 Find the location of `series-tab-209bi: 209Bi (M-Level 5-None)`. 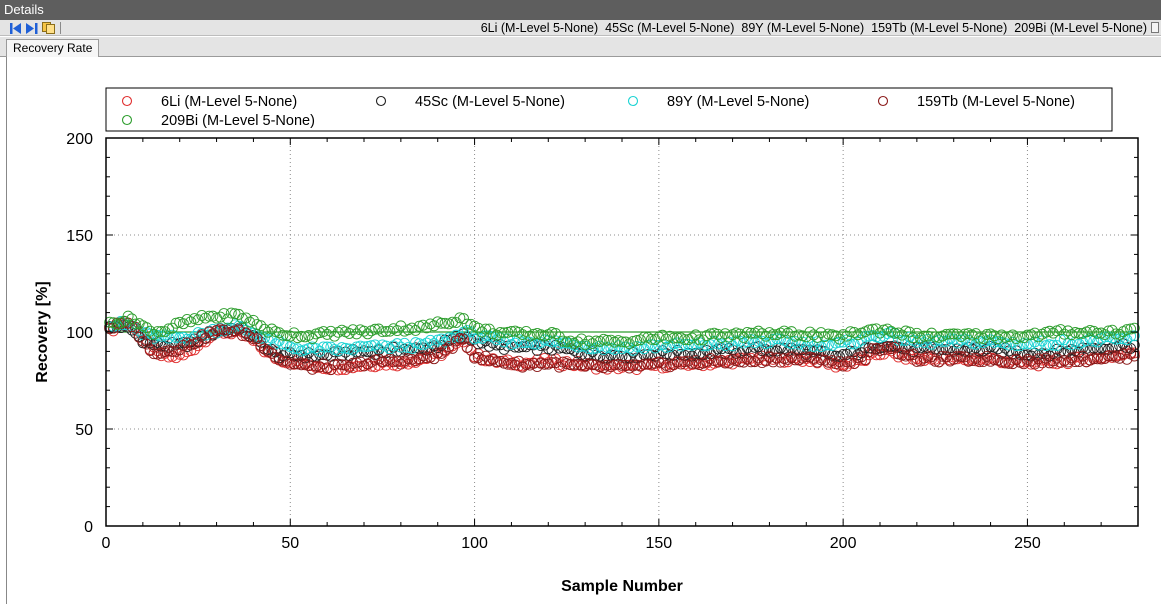

series-tab-209bi: 209Bi (M-Level 5-None) is located at coordinates (1080, 28).